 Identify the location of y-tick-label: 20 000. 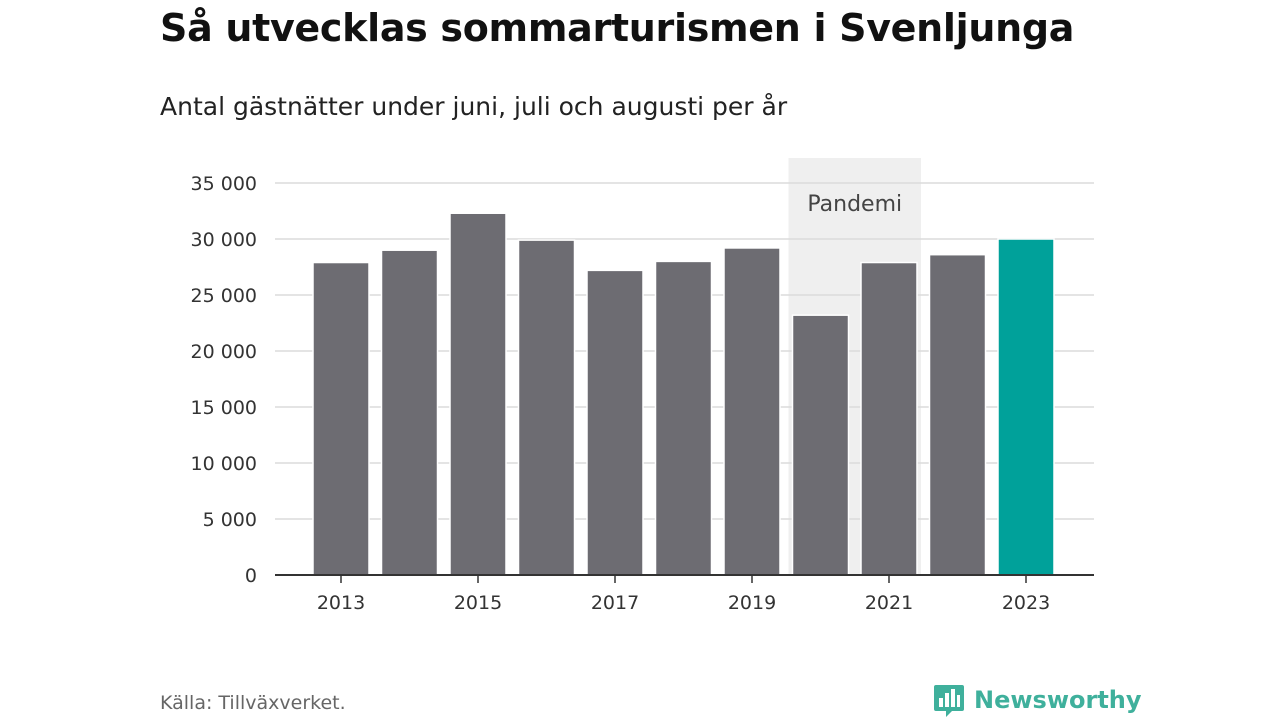
(224, 352).